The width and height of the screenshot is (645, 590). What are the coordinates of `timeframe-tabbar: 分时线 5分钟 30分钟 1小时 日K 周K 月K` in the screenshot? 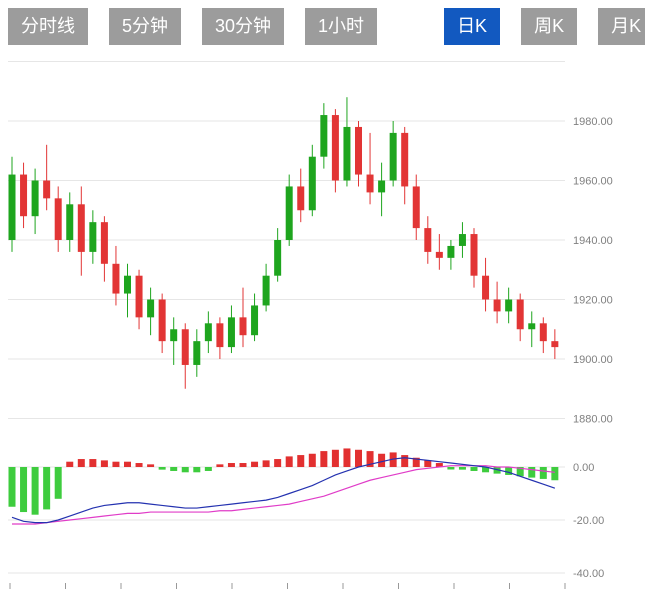 It's located at (322, 22).